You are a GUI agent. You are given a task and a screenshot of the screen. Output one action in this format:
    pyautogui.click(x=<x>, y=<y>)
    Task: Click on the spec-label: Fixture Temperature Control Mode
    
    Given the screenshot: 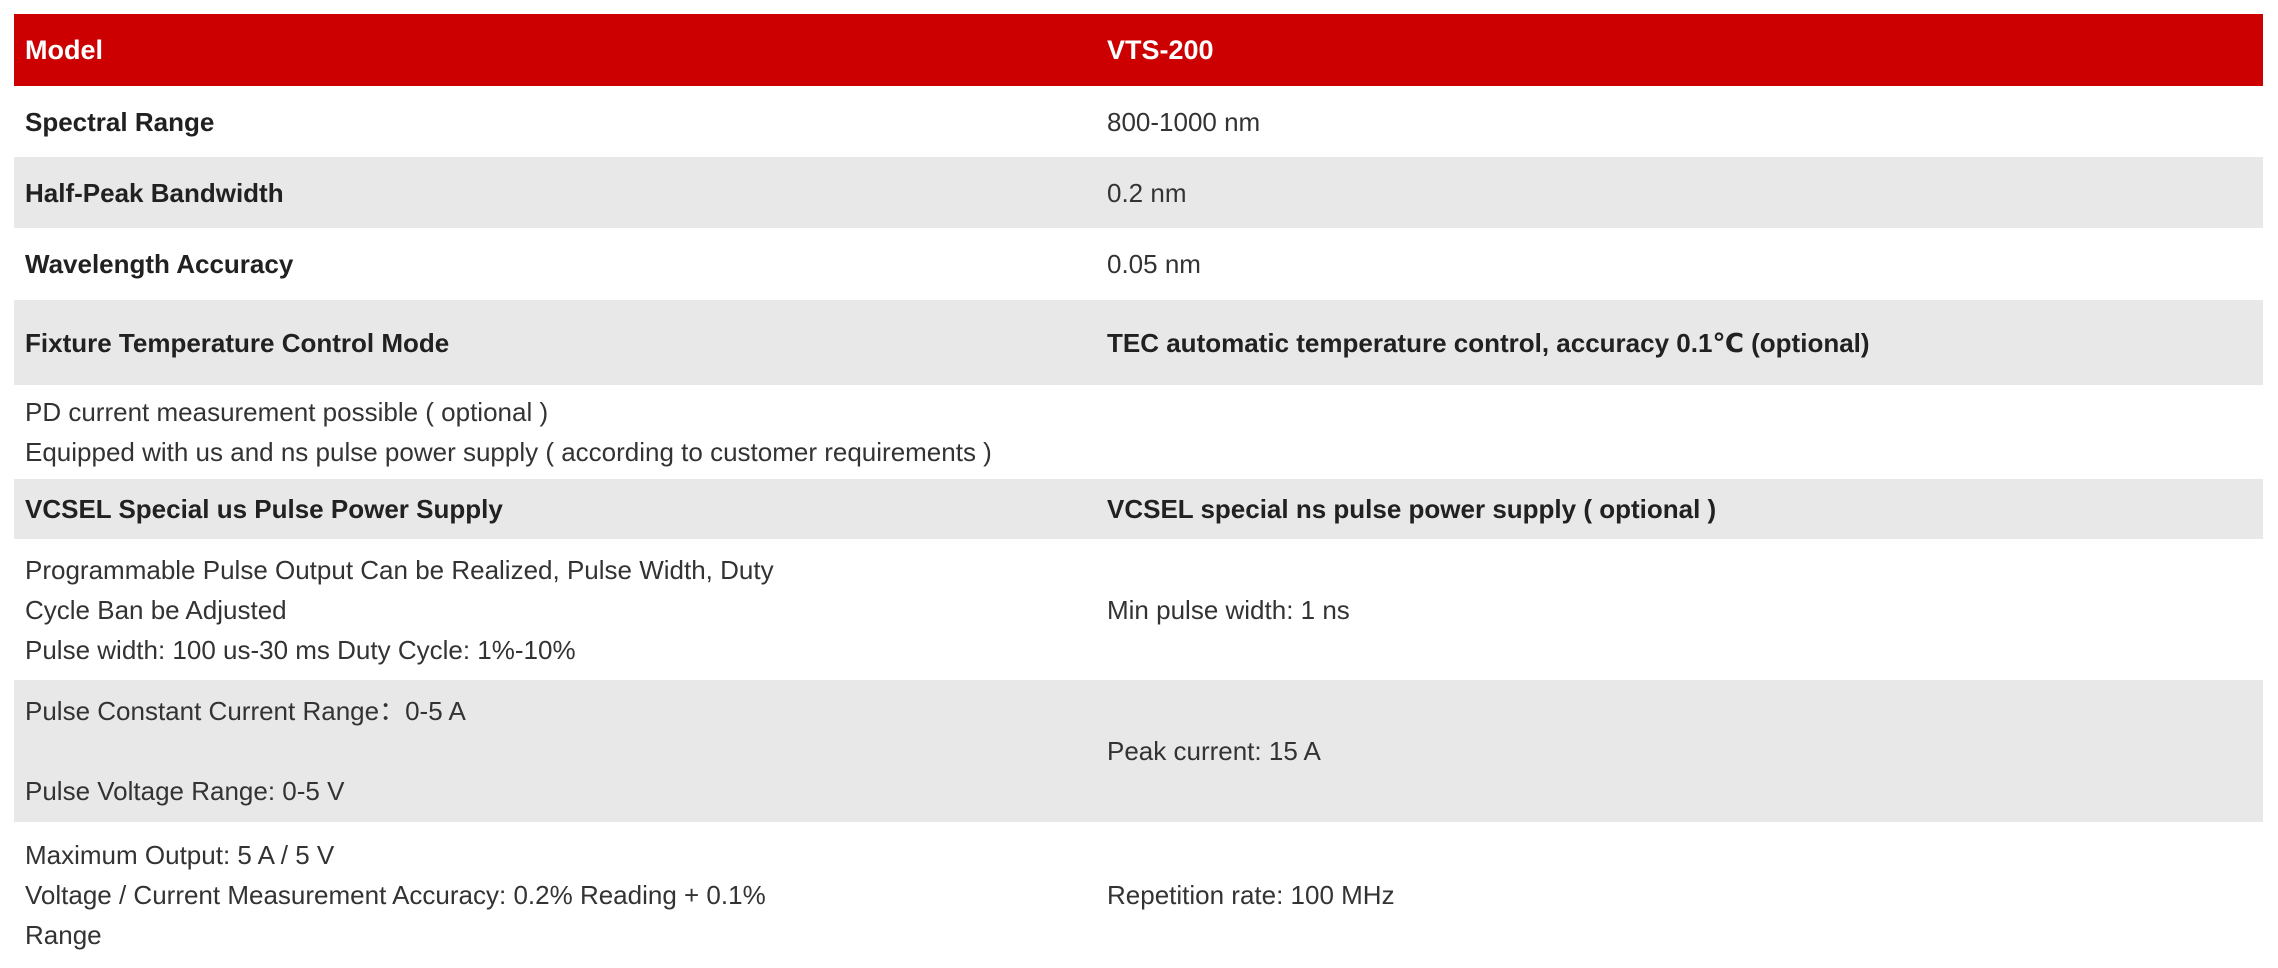 What is the action you would take?
    pyautogui.click(x=555, y=342)
    